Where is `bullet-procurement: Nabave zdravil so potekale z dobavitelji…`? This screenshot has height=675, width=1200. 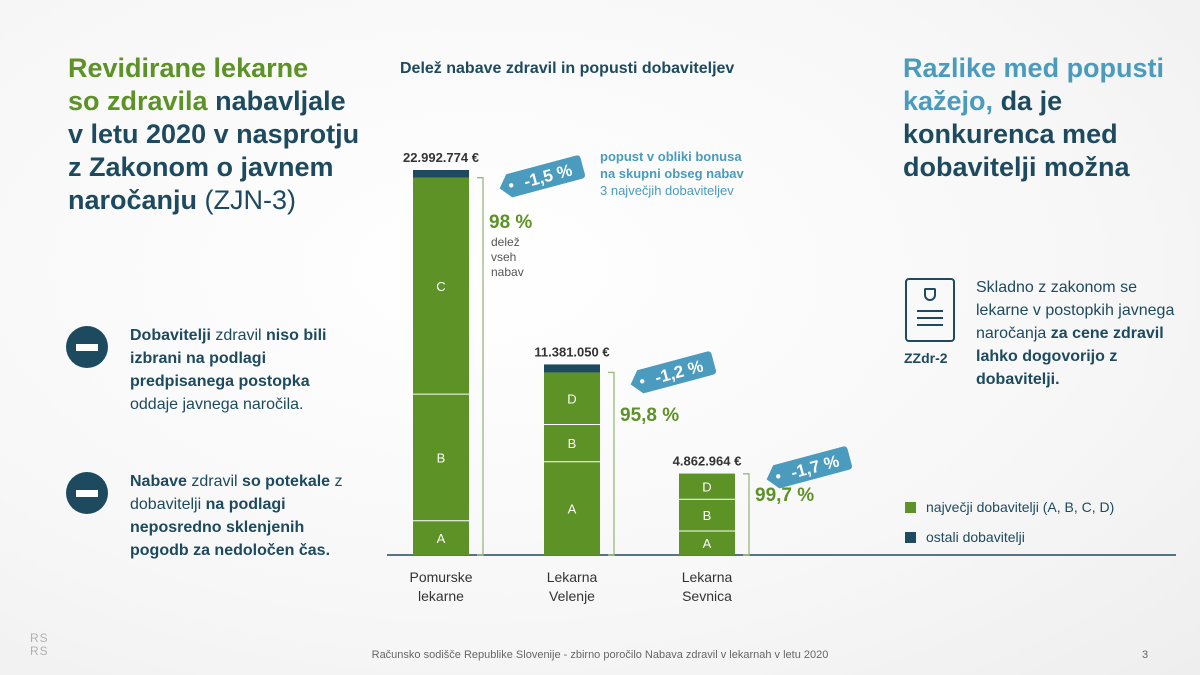 bullet-procurement: Nabave zdravil so potekale z dobavitelji… is located at coordinates (211, 516).